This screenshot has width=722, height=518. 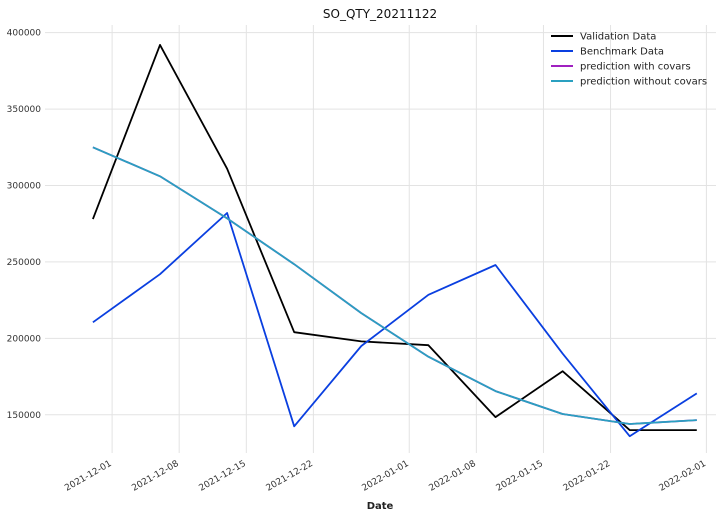 I want to click on y-tick-label: 350000, so click(x=24, y=110).